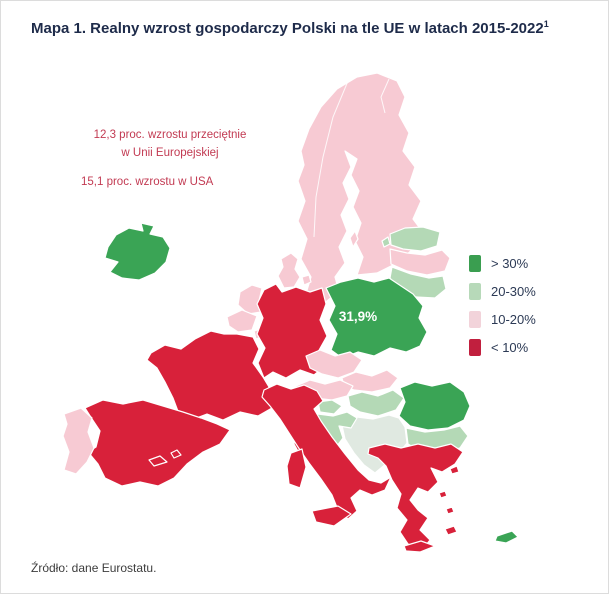  Describe the element at coordinates (475, 347) in the screenshot. I see `legend-swatch-lt10` at that location.